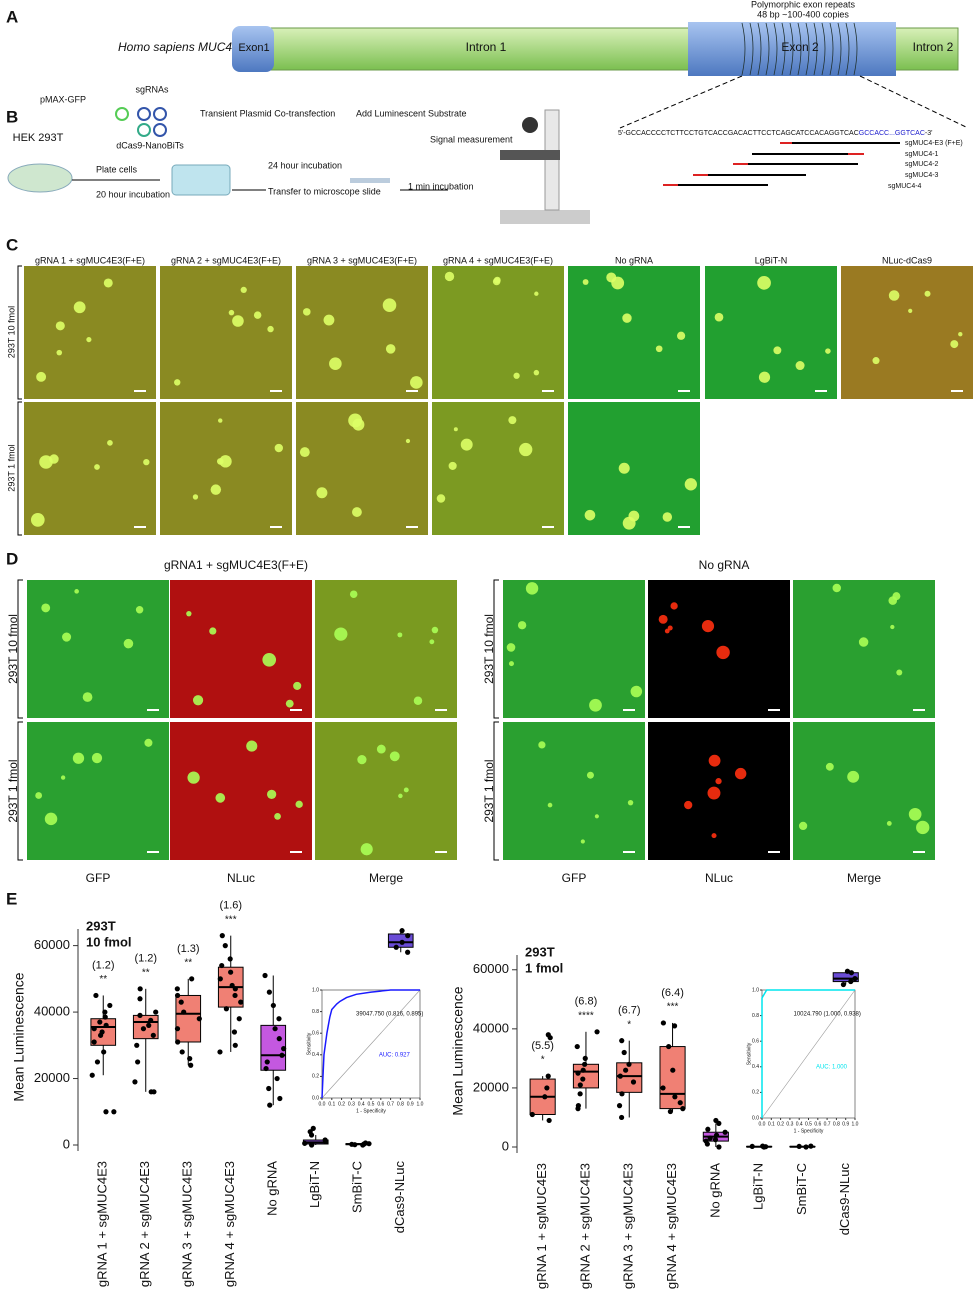 The image size is (976, 1294). Describe the element at coordinates (411, 113) in the screenshot. I see `substrate: Add Luminescent Substrate` at that location.